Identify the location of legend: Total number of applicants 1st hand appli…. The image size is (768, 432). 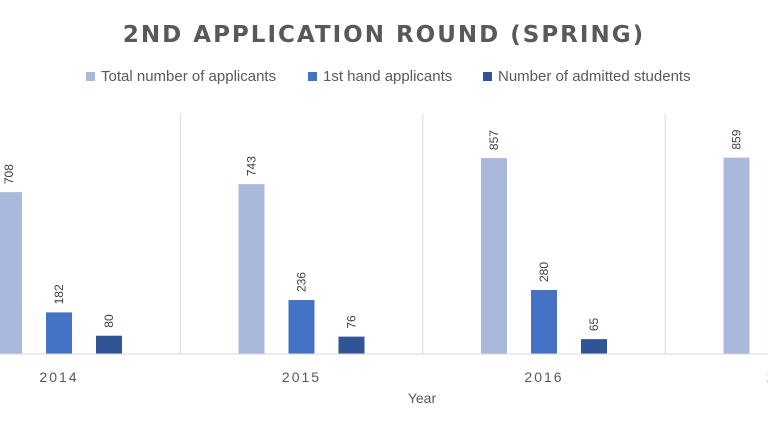
(388, 76).